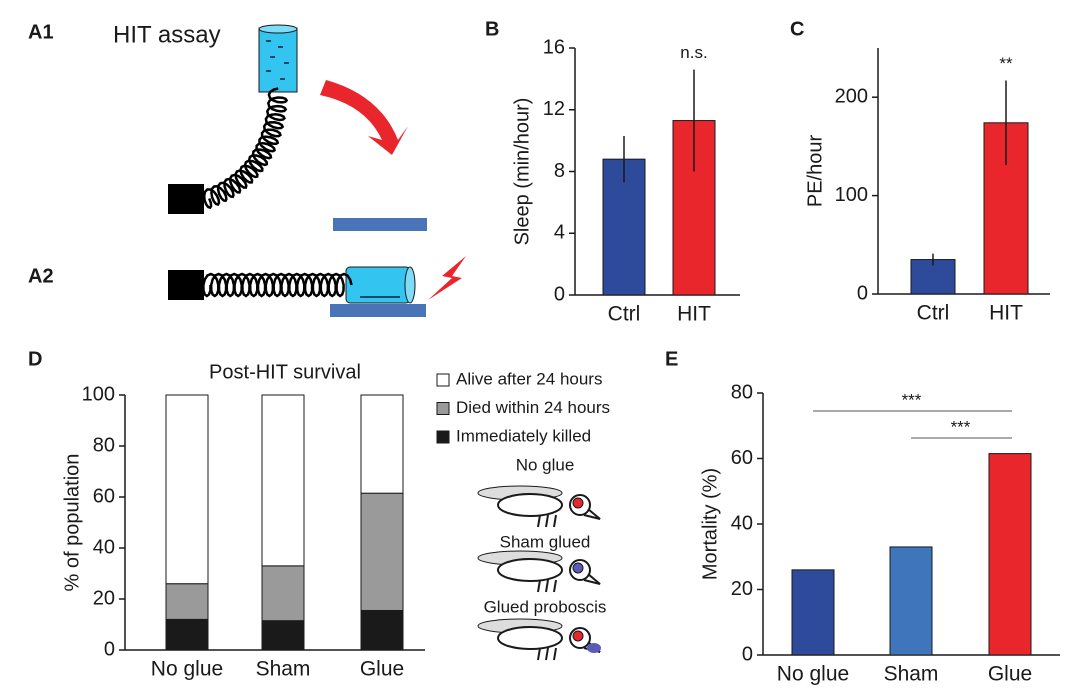 The width and height of the screenshot is (1080, 698). What do you see at coordinates (693, 52) in the screenshot?
I see `annotation: n.s.` at bounding box center [693, 52].